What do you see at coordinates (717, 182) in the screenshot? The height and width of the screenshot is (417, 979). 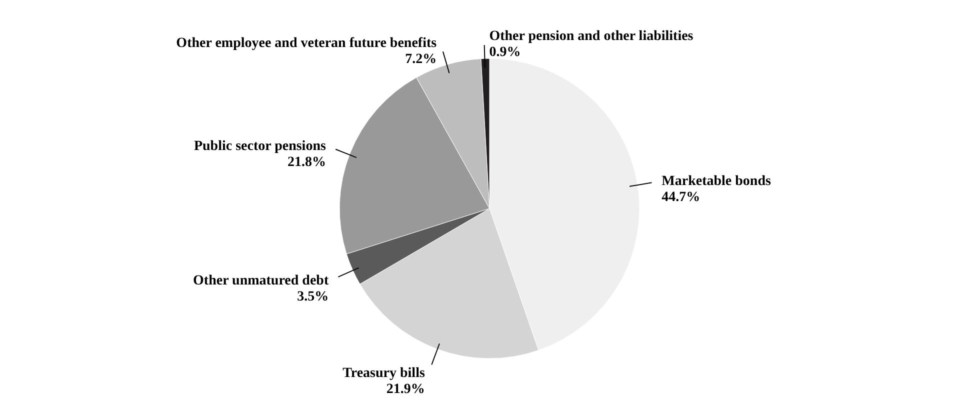 I see `slice-label: Marketable bonds` at bounding box center [717, 182].